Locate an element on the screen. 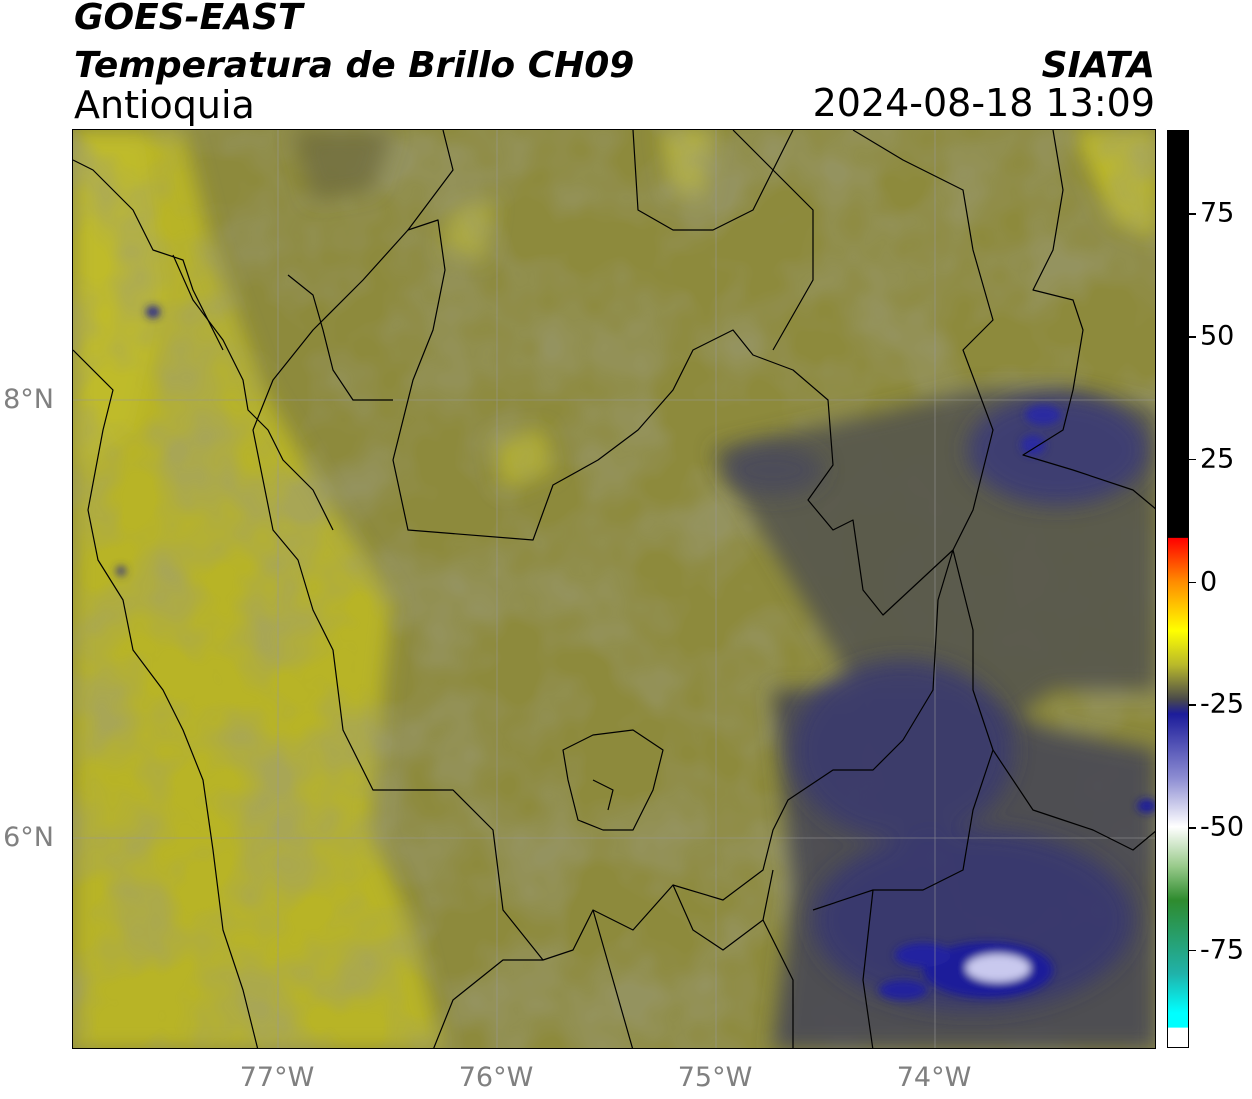  lon-label-77w: 77°W is located at coordinates (277, 1077).